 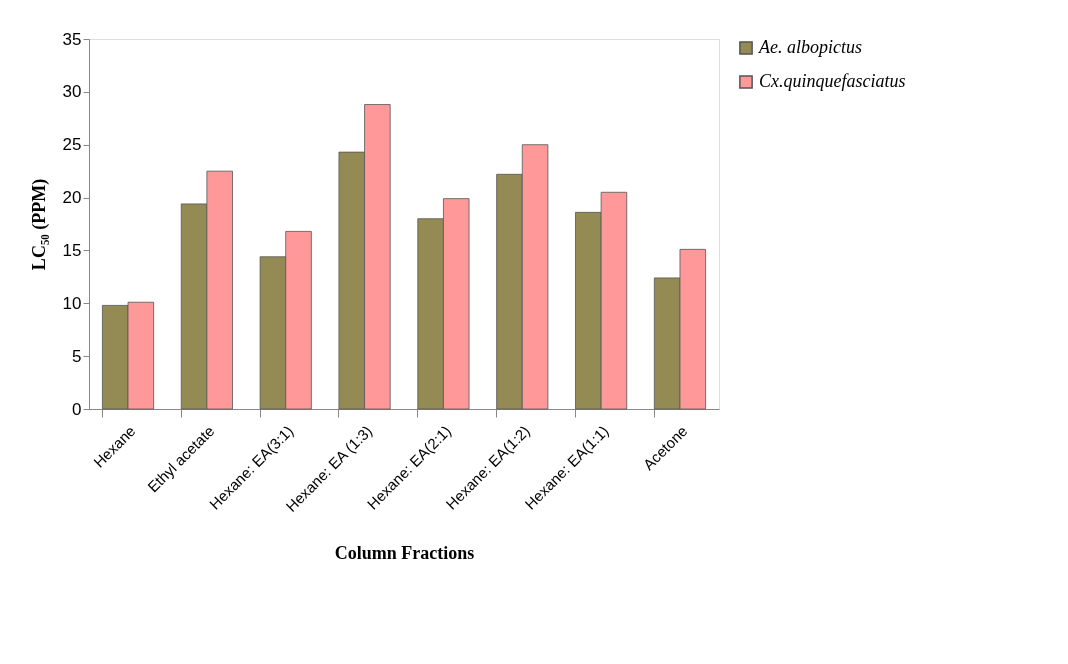 I want to click on y-tick-label: 15, so click(x=72, y=250).